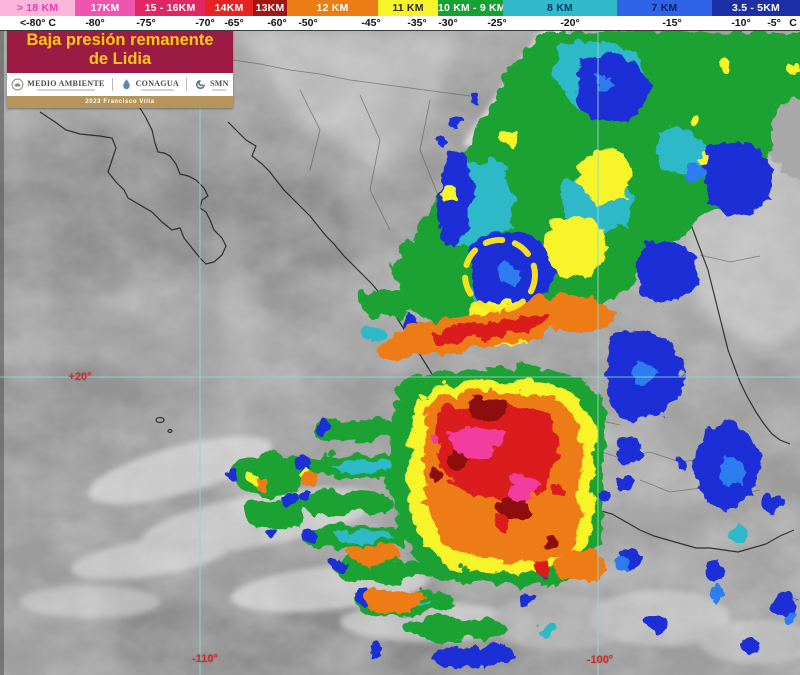  I want to click on scale-altitude-segment: > 18 KM, so click(37, 8).